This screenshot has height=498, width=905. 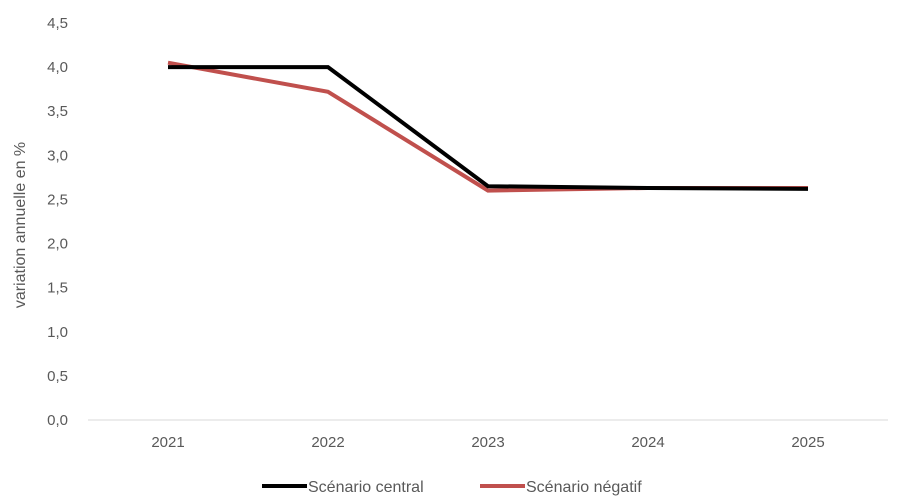 What do you see at coordinates (57, 111) in the screenshot?
I see `y-tick-label: 3,5` at bounding box center [57, 111].